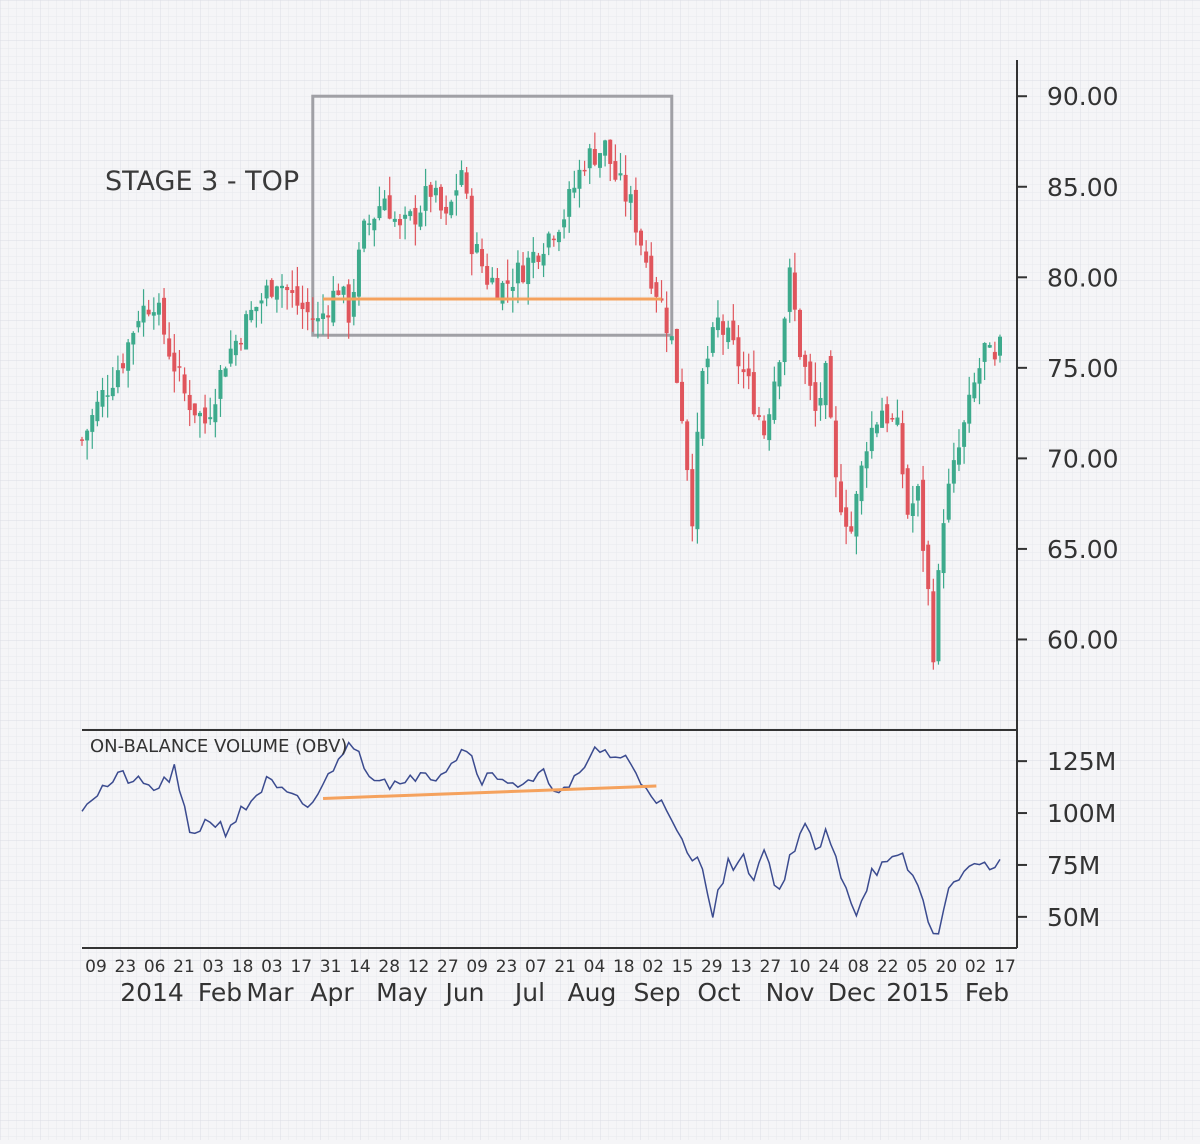 Image resolution: width=1200 pixels, height=1144 pixels. Describe the element at coordinates (595, 967) in the screenshot. I see `x-day-label: 04` at that location.